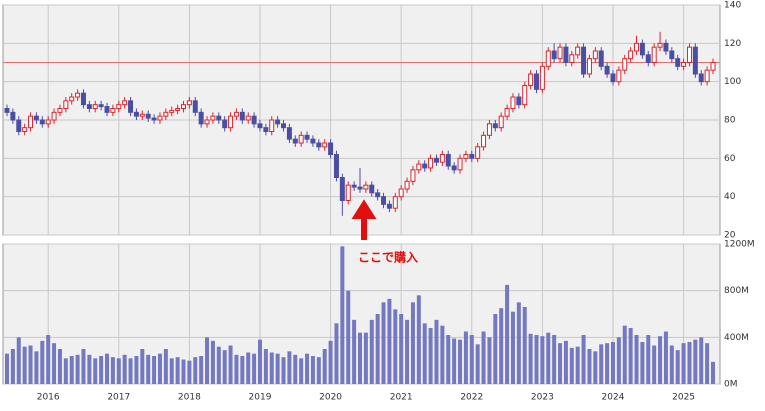  Describe the element at coordinates (732, 6) in the screenshot. I see `y-tick-label: 140` at that location.